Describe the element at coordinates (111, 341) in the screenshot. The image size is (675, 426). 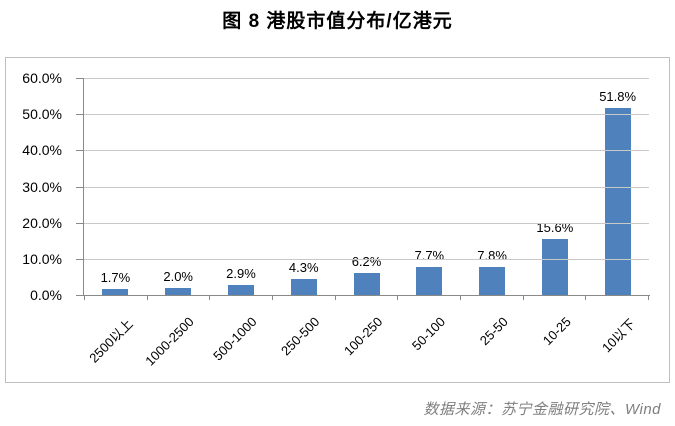
I see `x-tick-label: 2500以上` at that location.